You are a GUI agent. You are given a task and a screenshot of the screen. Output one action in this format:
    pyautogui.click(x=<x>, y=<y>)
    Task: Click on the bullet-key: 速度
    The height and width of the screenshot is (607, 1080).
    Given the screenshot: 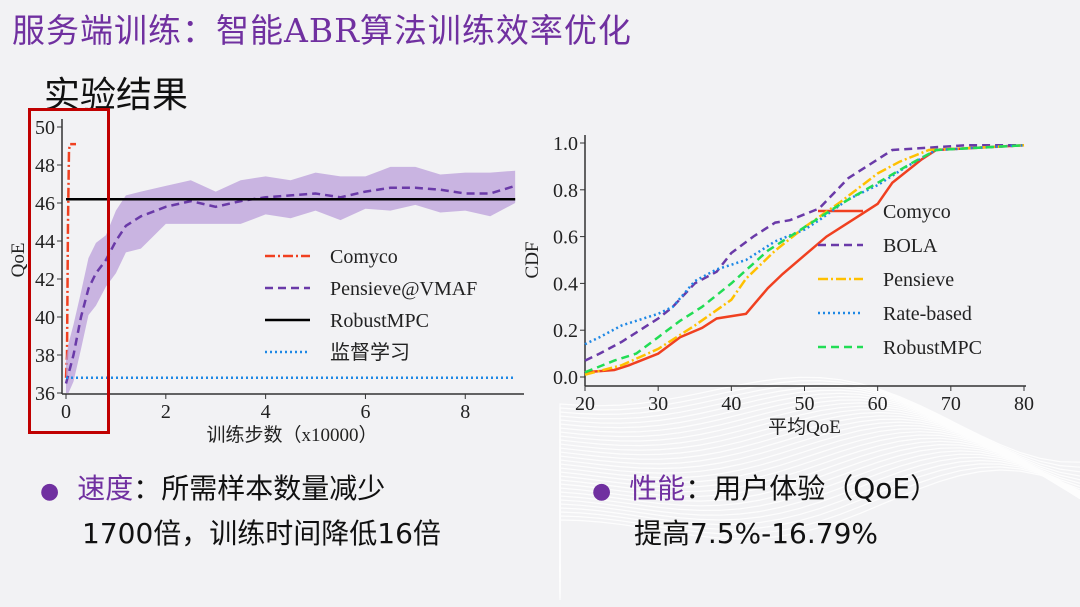 What is the action you would take?
    pyautogui.click(x=105, y=488)
    